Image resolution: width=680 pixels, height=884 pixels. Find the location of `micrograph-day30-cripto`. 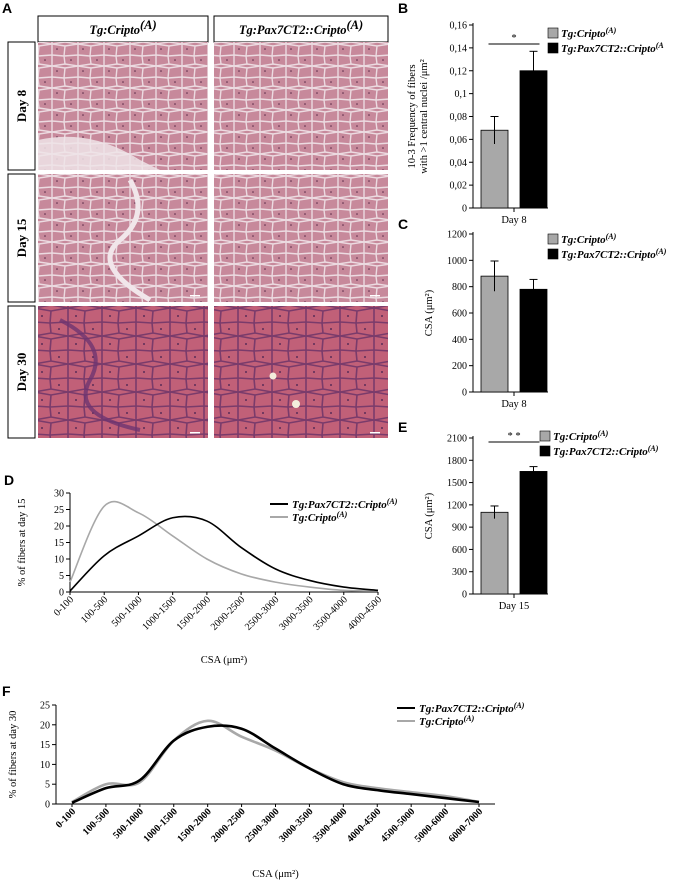

micrograph-day30-cripto is located at coordinates (123, 372).